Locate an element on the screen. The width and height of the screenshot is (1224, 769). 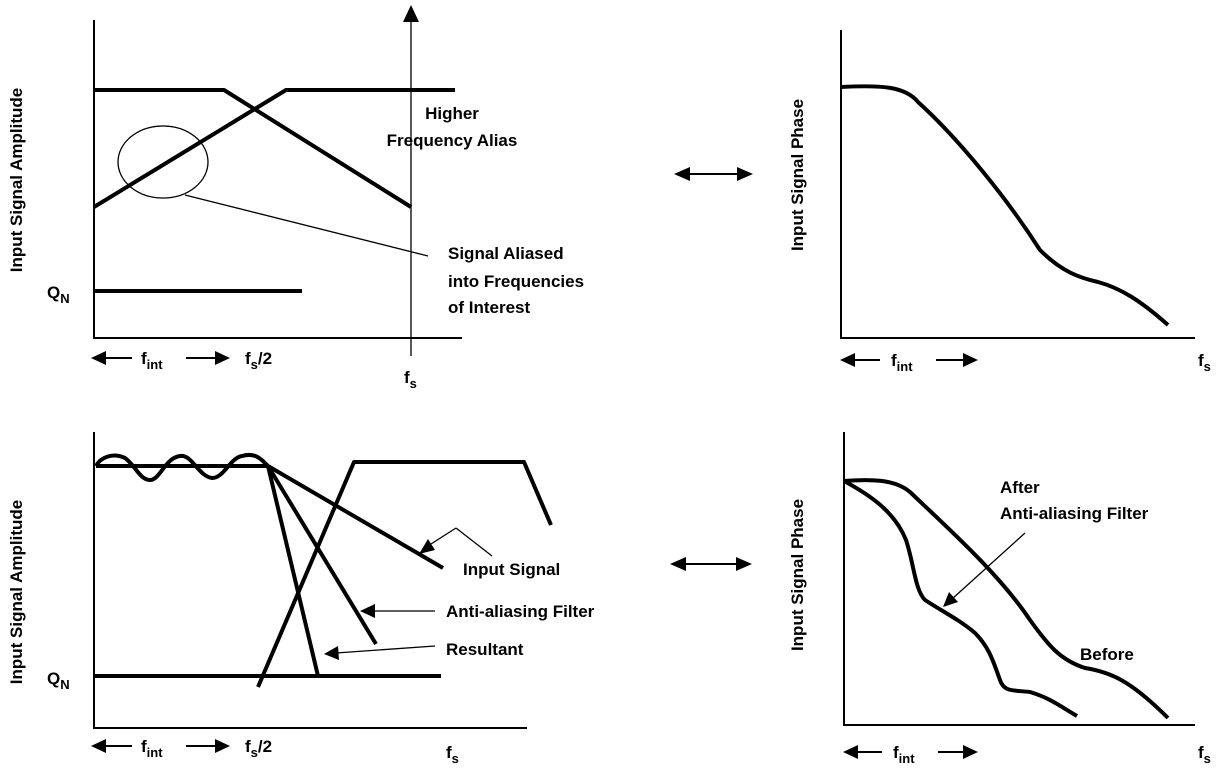
anti-aliasing-filter-curve is located at coordinates (322, 555).